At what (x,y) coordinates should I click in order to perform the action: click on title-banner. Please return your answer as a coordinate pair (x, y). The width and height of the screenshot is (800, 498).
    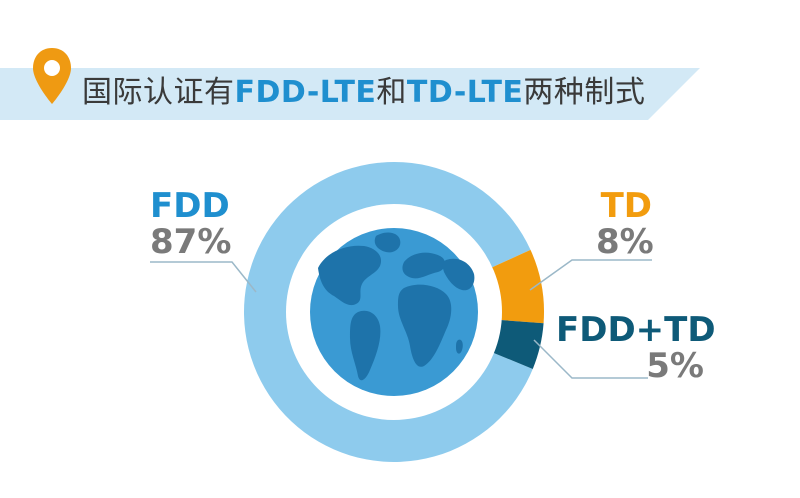
    Looking at the image, I should click on (400, 94).